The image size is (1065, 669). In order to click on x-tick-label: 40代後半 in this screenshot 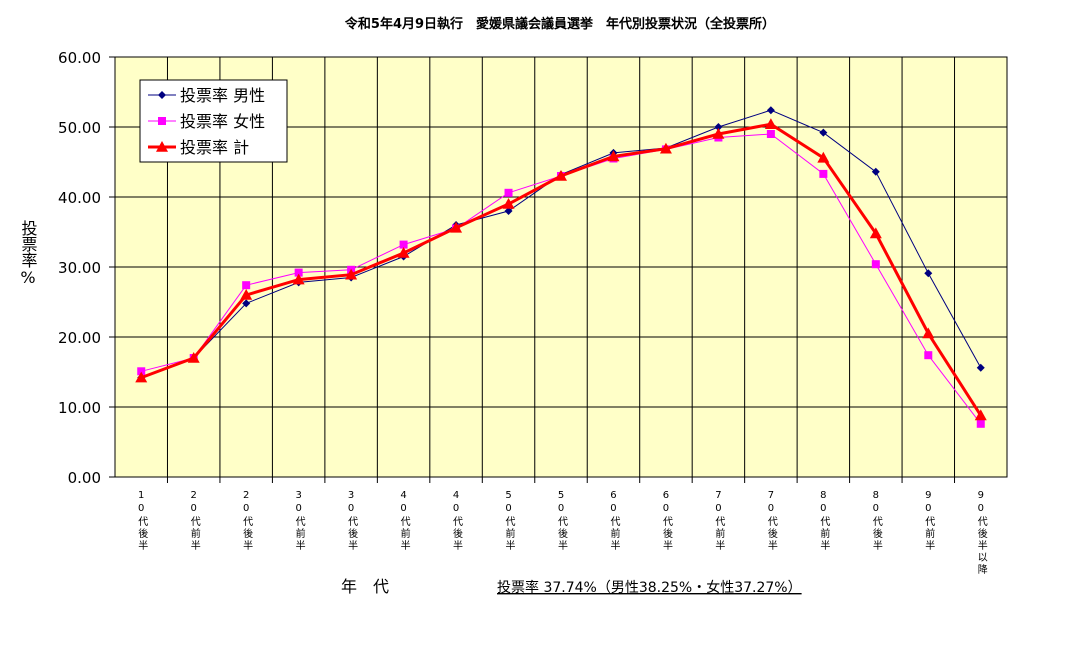, I will do `click(457, 521)`.